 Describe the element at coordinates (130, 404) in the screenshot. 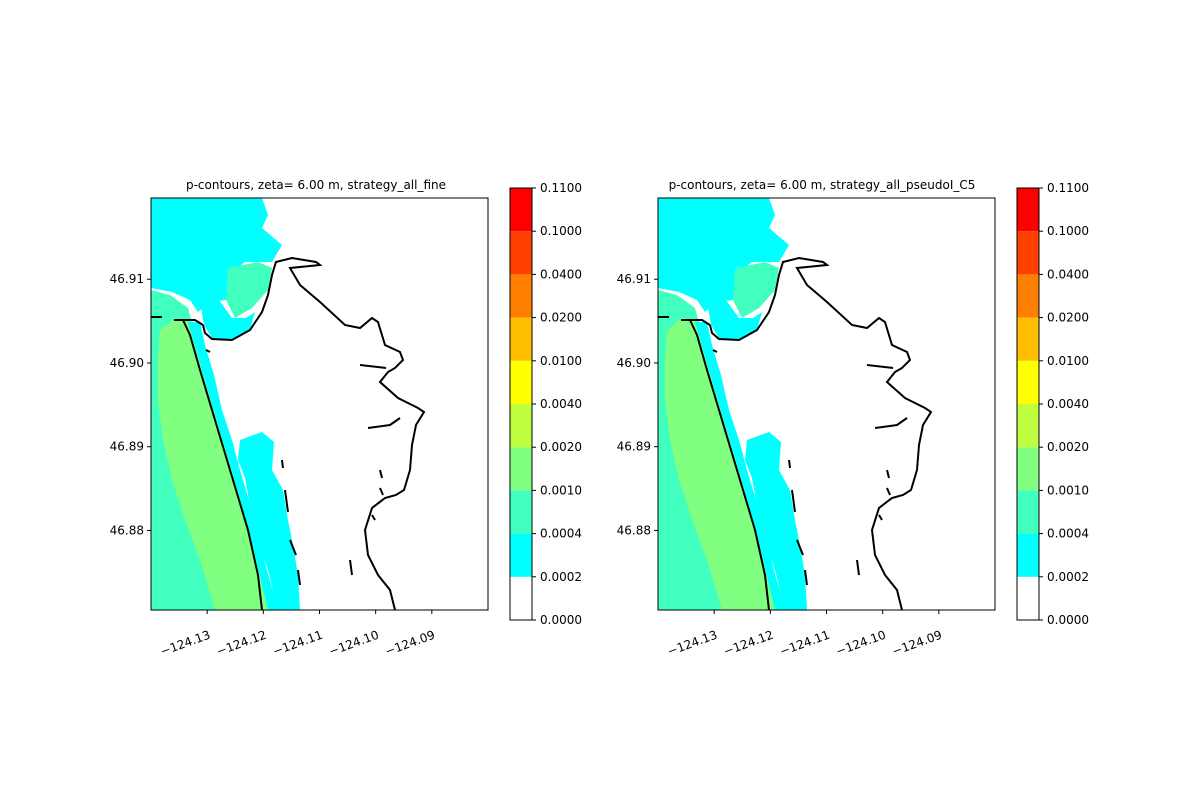

I see `chart-left-y-ticks: 46.88 46.89 46.90 46.91` at that location.